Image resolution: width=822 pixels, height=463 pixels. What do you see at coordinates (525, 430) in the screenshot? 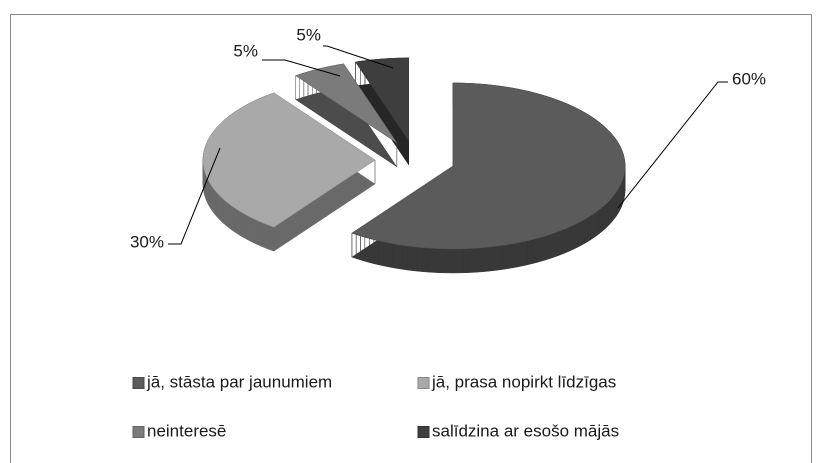
I see `legend-label: salīdzina ar esošo mājās` at bounding box center [525, 430].